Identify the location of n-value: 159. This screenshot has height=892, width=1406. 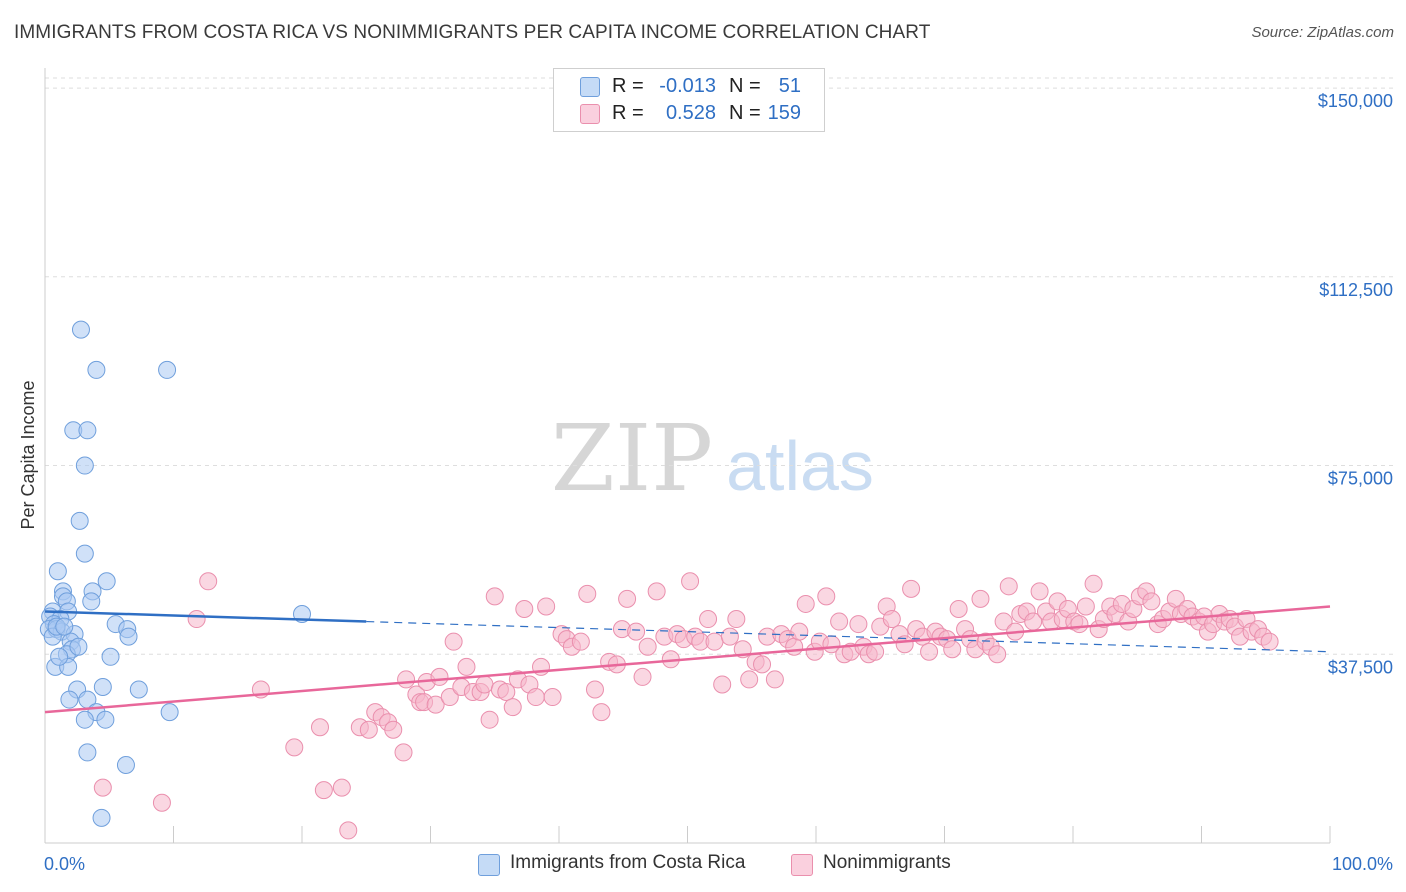
(784, 113).